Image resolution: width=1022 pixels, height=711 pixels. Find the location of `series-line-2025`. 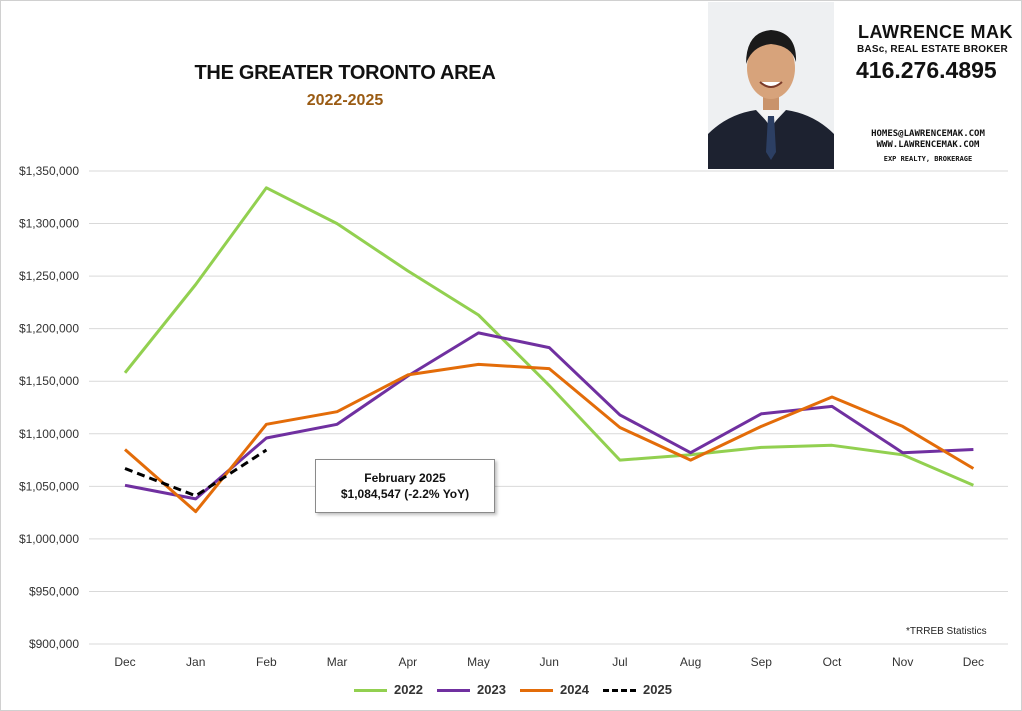

series-line-2025 is located at coordinates (196, 473).